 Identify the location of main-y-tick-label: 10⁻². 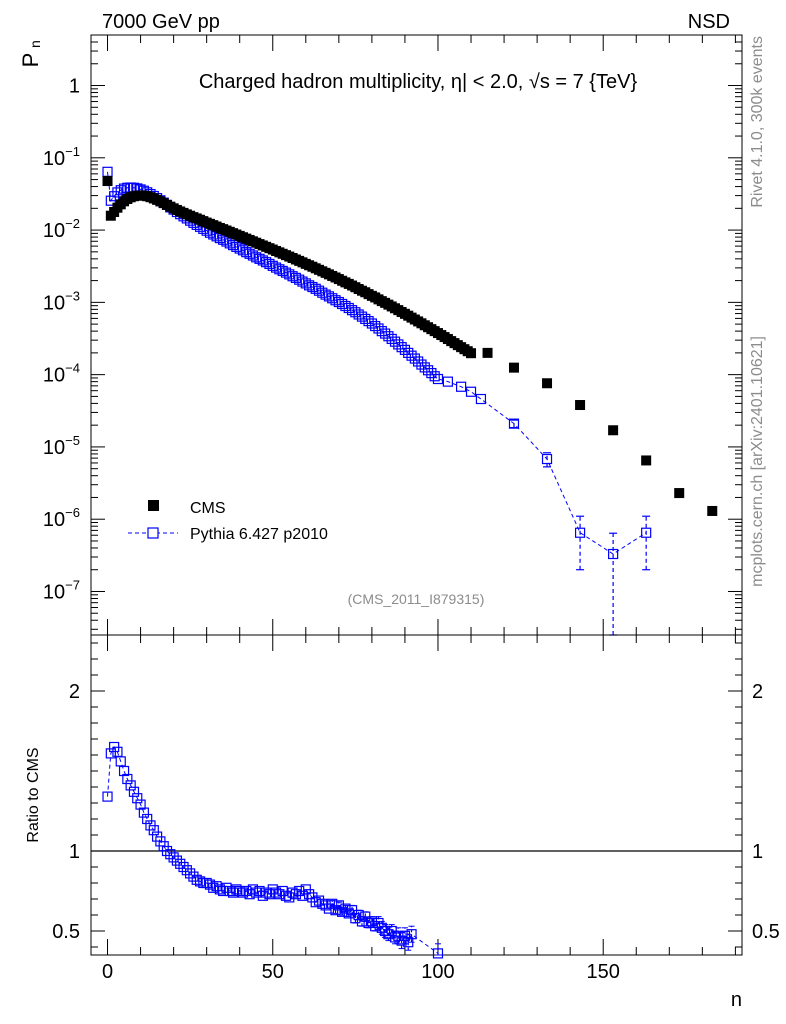
(61, 229).